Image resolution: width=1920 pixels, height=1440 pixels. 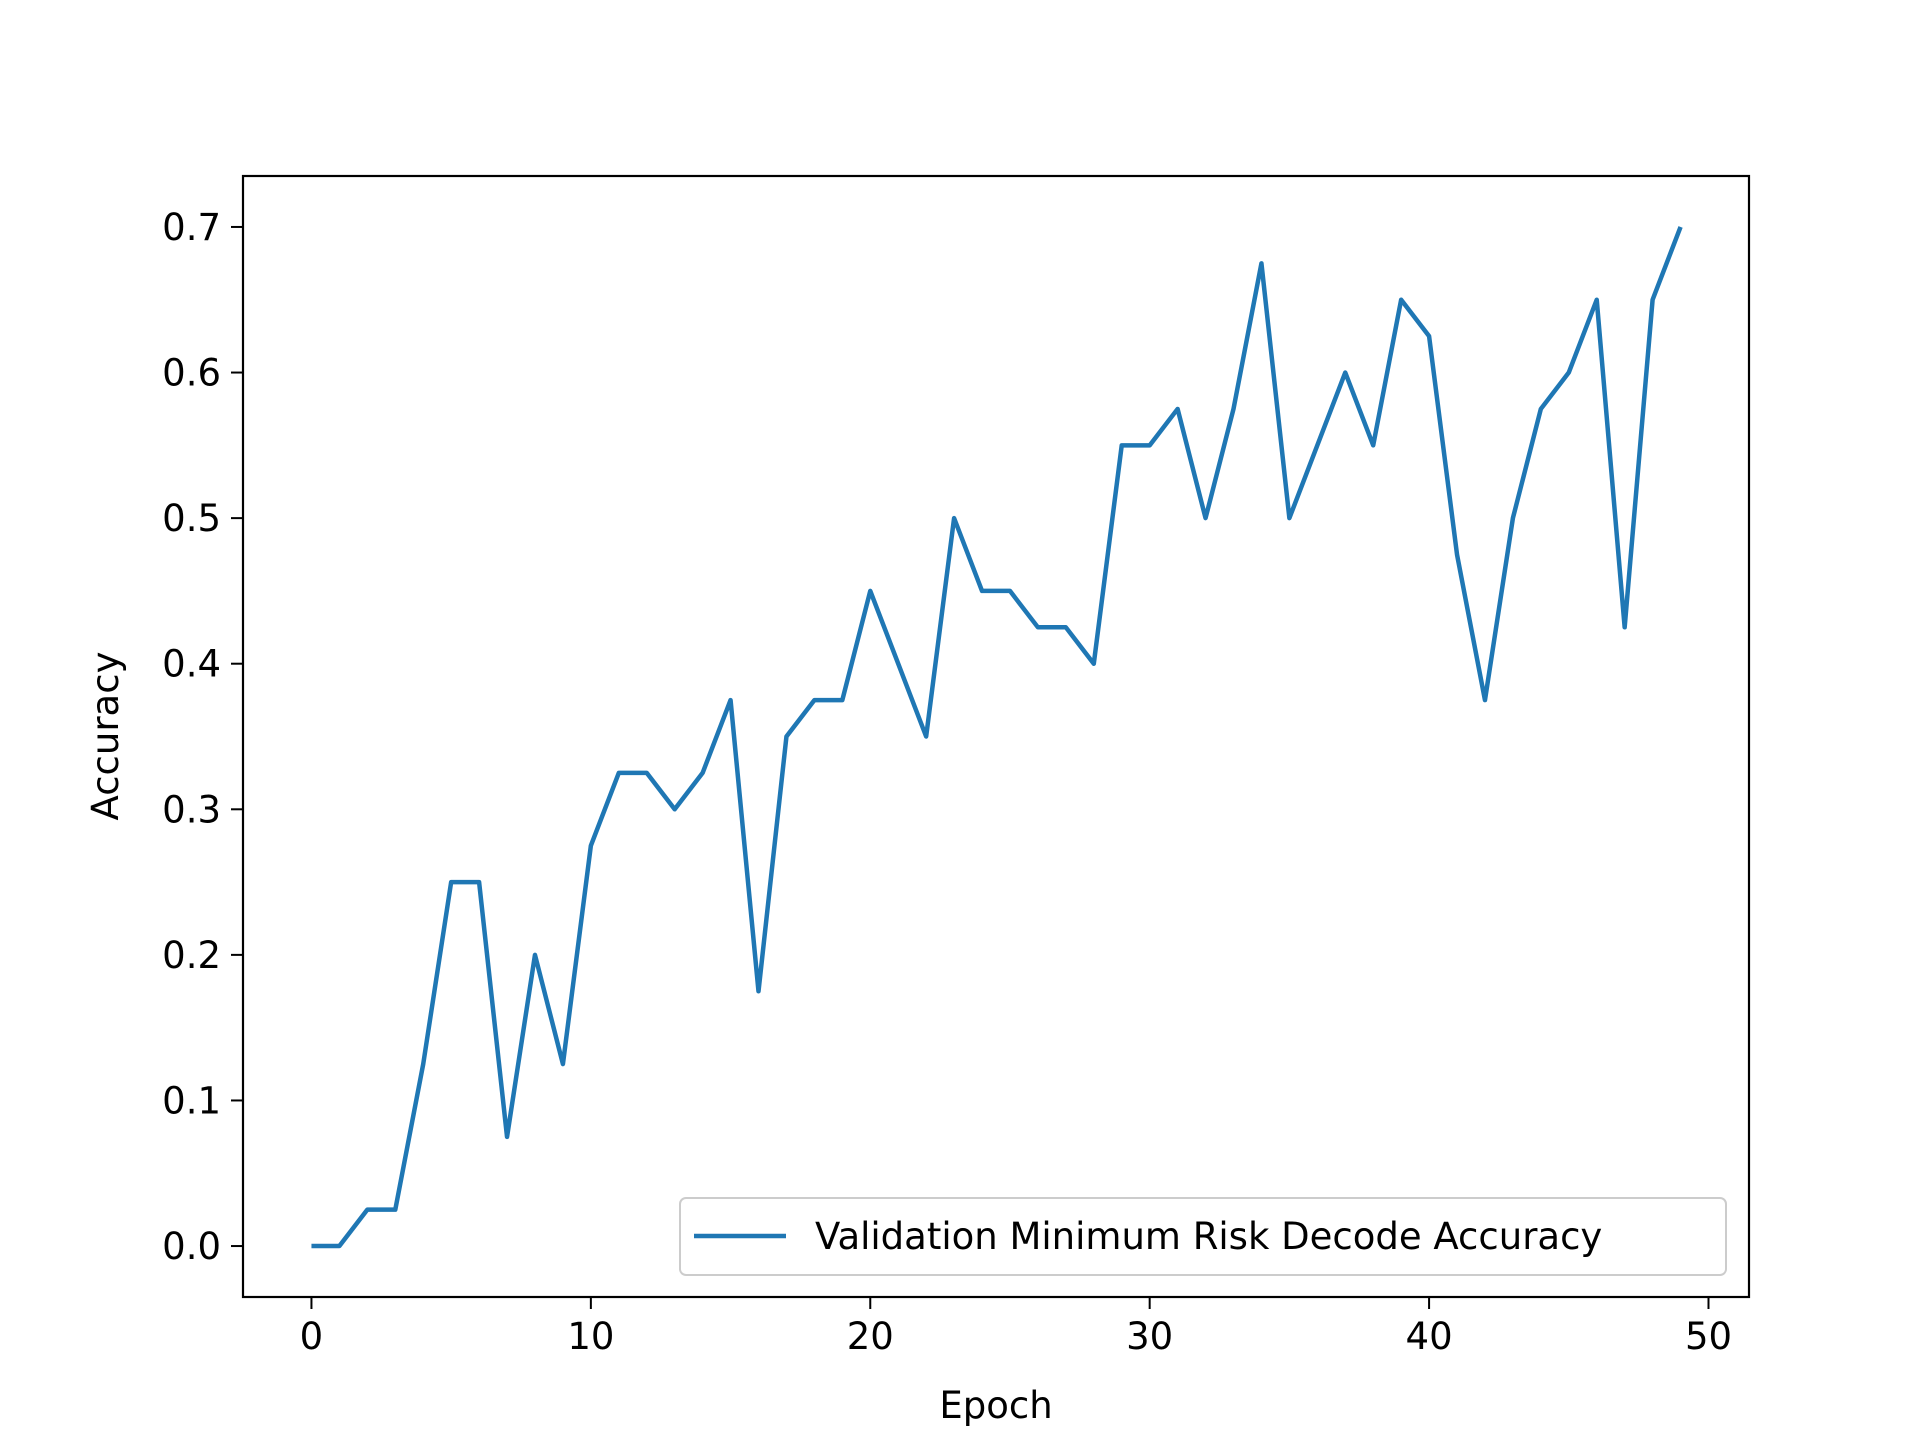 What do you see at coordinates (191, 1246) in the screenshot?
I see `y-tick-label: 0.0` at bounding box center [191, 1246].